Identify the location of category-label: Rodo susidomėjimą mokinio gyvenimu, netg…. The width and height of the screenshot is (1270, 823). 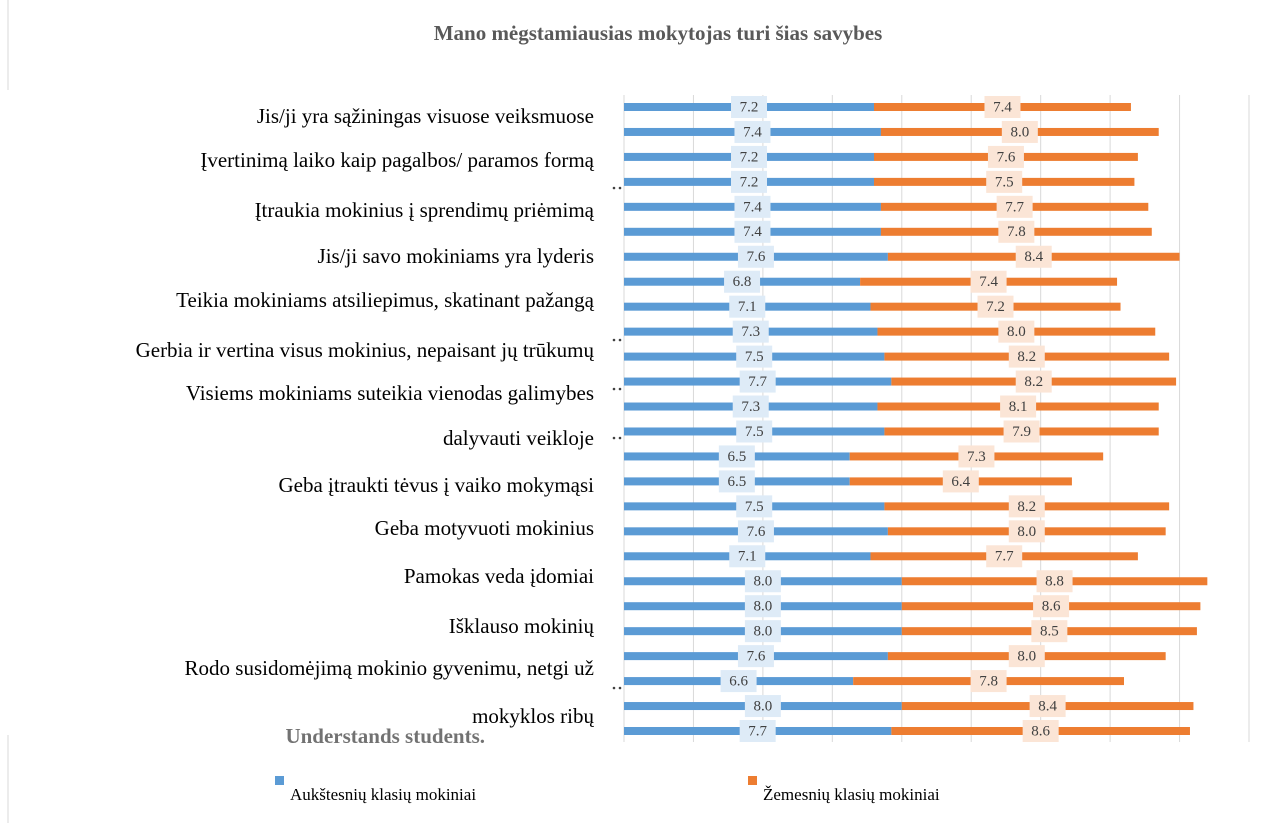
(389, 668).